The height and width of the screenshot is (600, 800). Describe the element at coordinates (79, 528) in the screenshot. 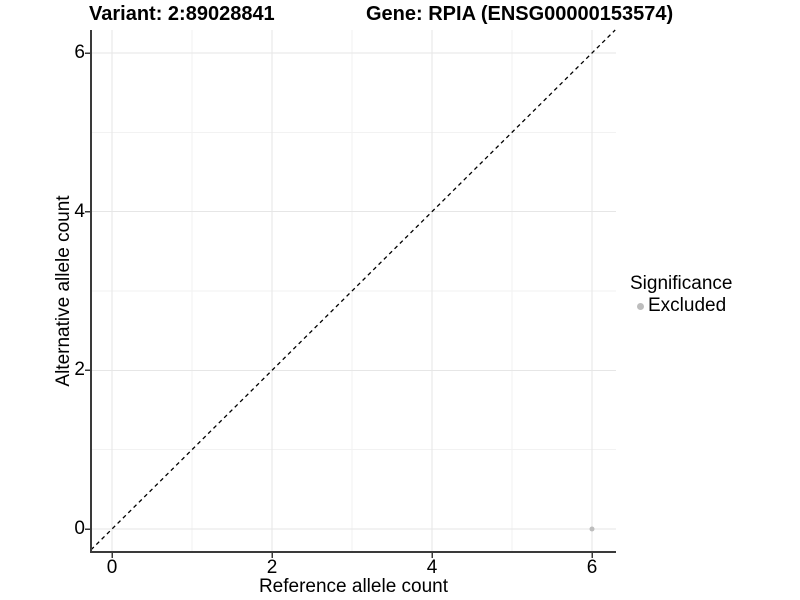

I see `y-tick-label: 0` at that location.